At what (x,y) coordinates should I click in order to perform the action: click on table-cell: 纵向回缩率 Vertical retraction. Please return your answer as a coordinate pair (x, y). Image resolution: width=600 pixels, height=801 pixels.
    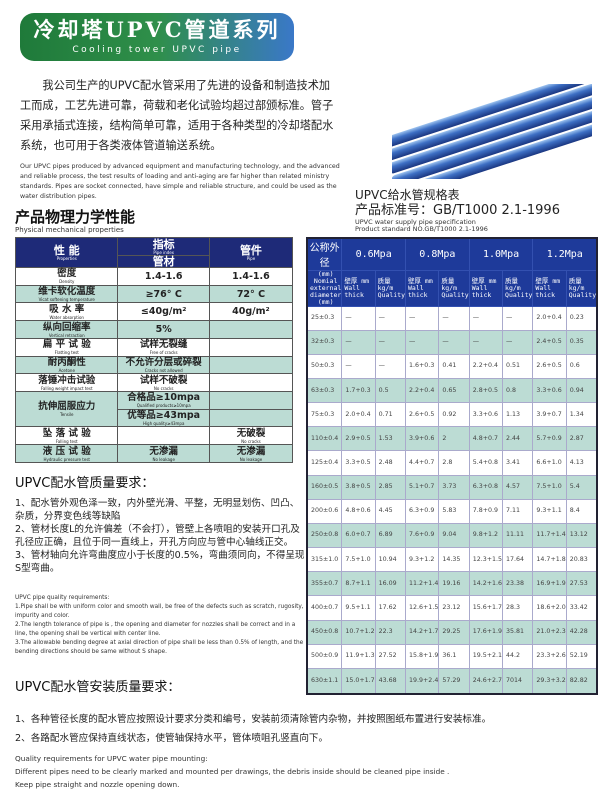
    Looking at the image, I should click on (66, 329).